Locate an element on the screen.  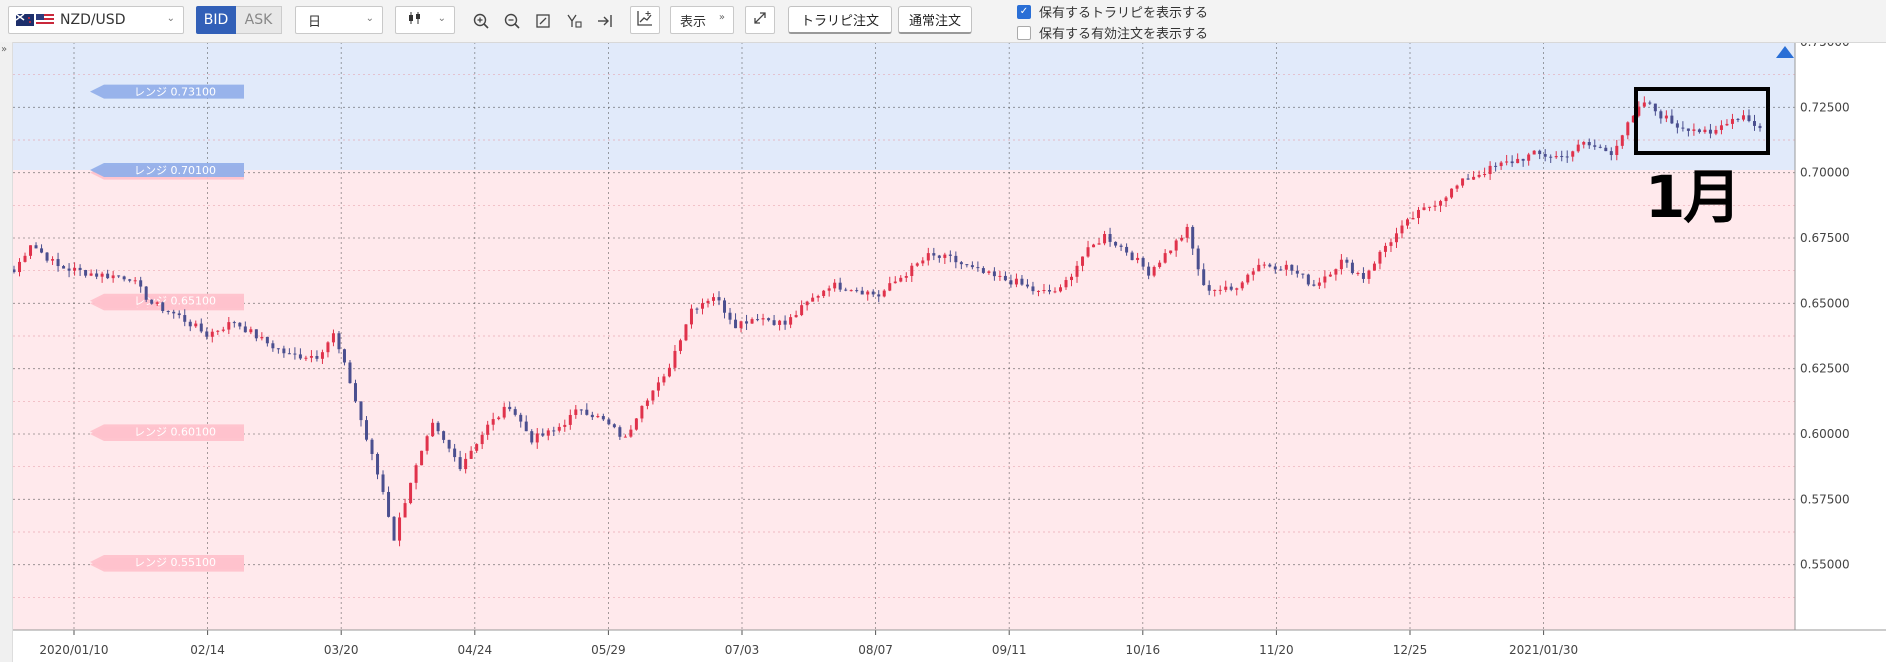
normal-order-button: 通常注文 is located at coordinates (935, 20).